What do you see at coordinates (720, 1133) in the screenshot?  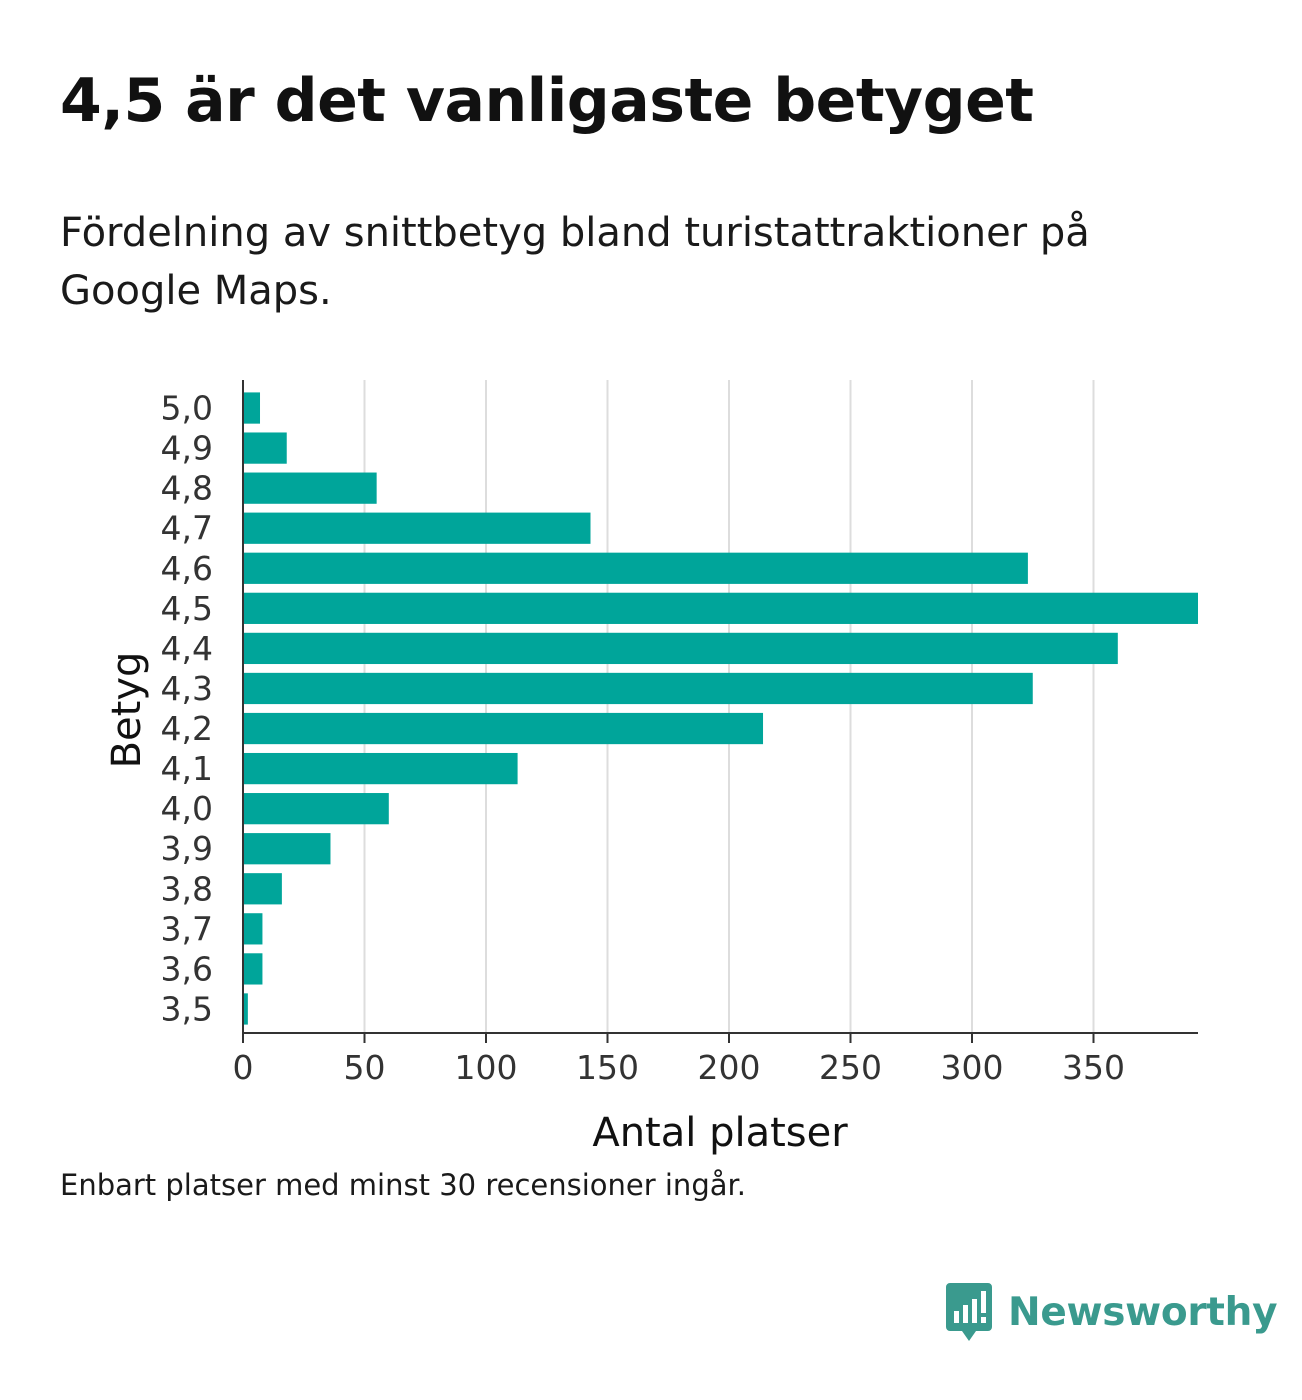 I see `x-axis-title: Antal platser` at bounding box center [720, 1133].